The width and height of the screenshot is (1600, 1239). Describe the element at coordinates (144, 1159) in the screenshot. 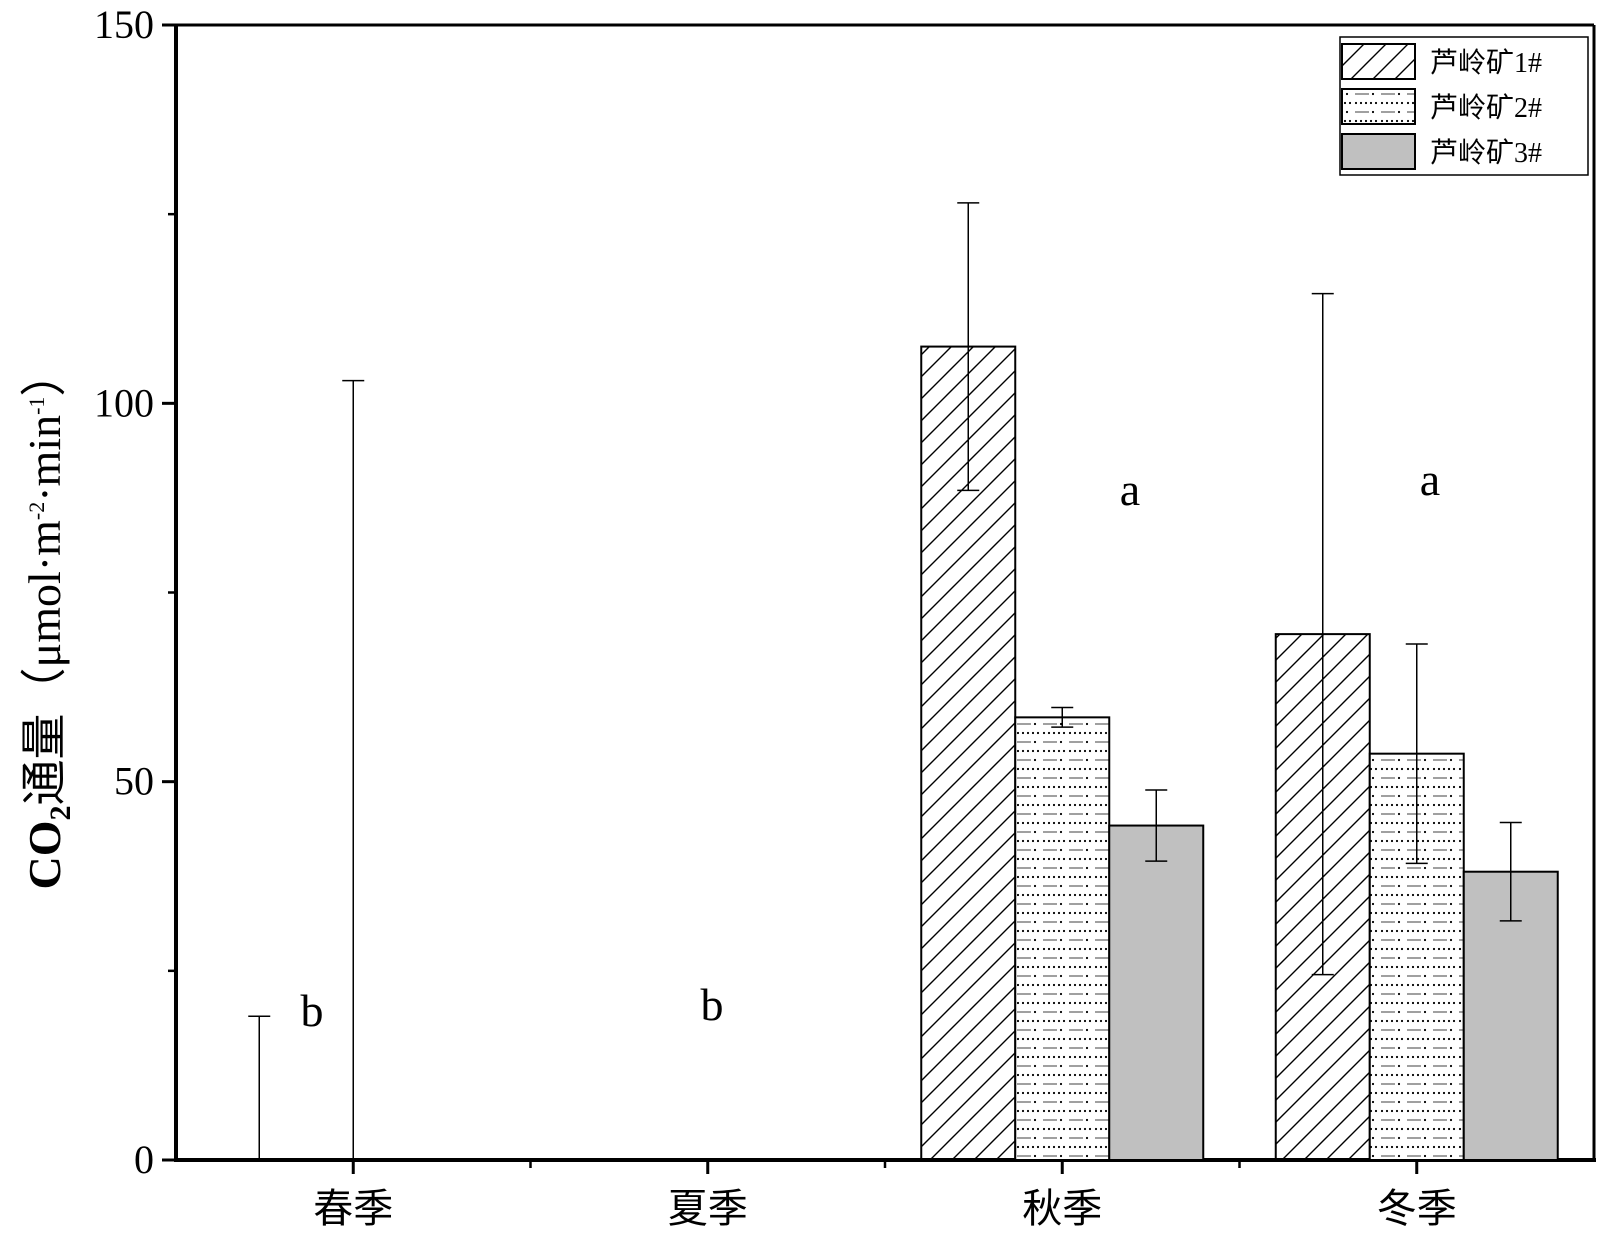

I see `y-tick-label: 0` at that location.